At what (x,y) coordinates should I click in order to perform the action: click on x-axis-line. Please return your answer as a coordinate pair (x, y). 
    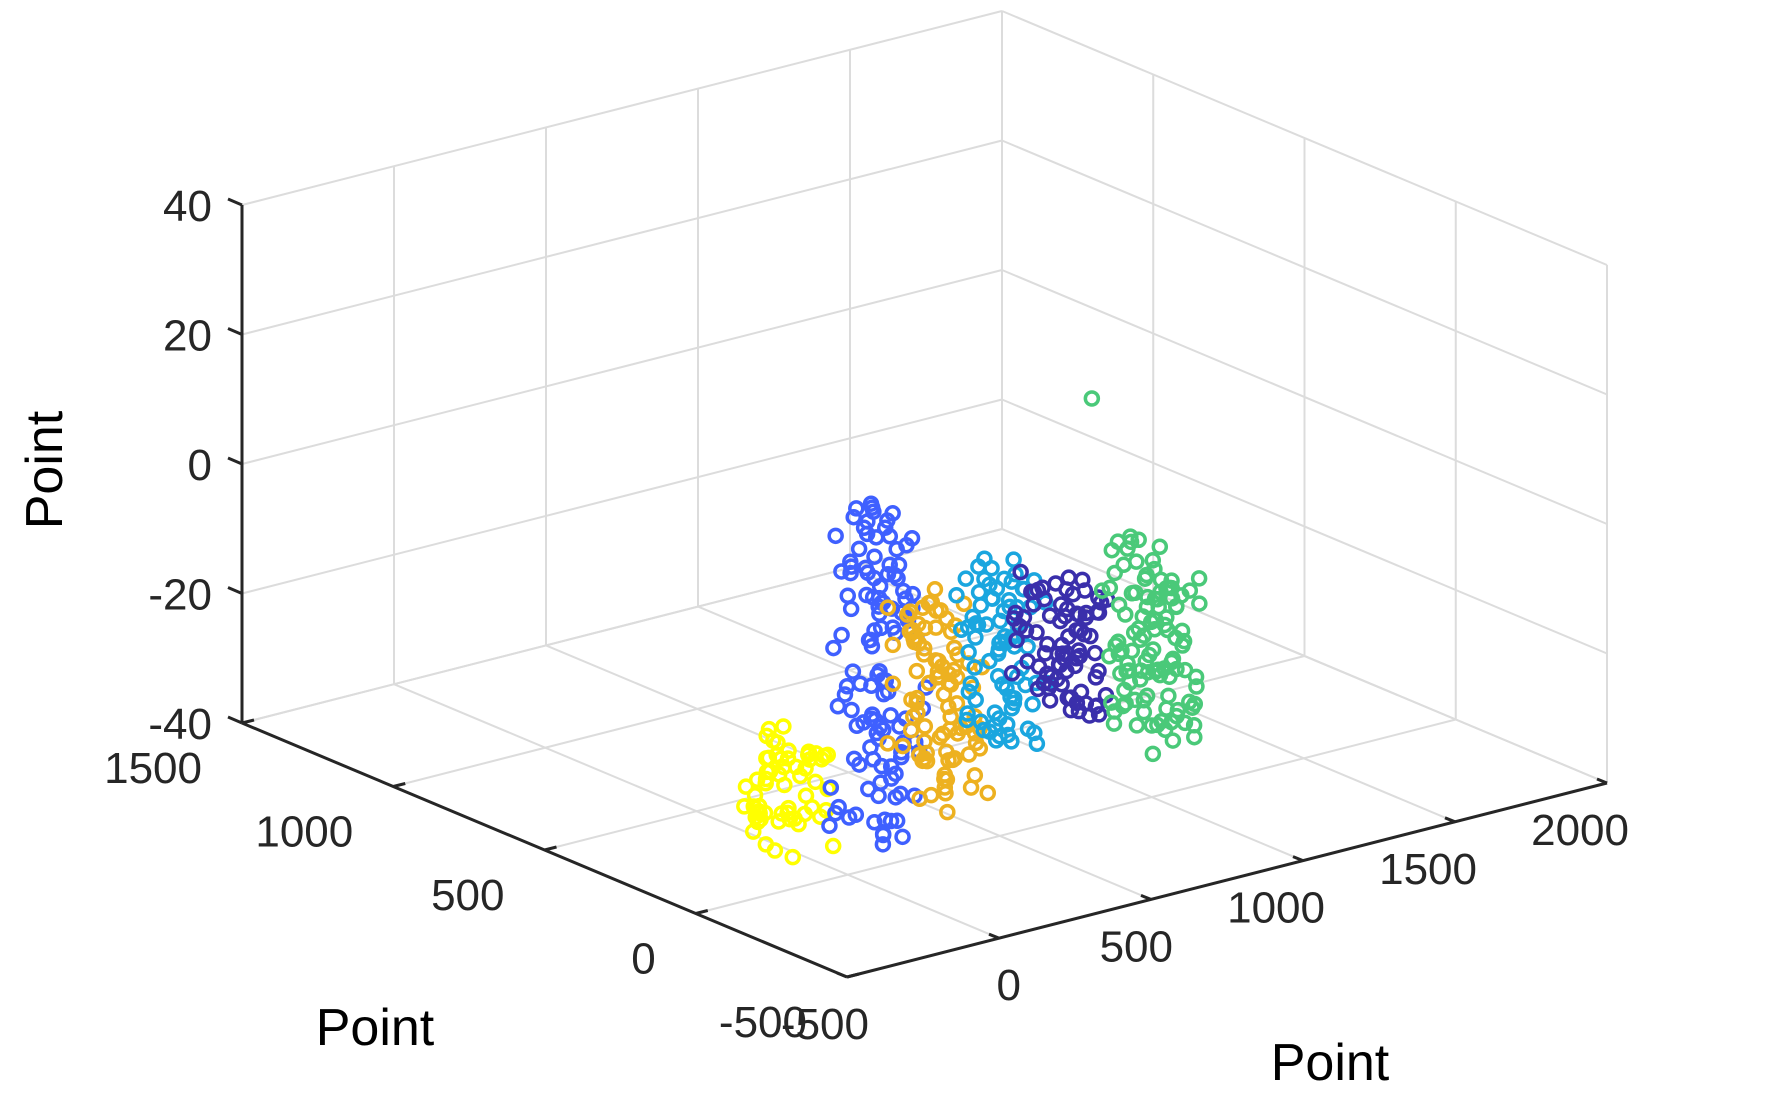
    Looking at the image, I should click on (1227, 880).